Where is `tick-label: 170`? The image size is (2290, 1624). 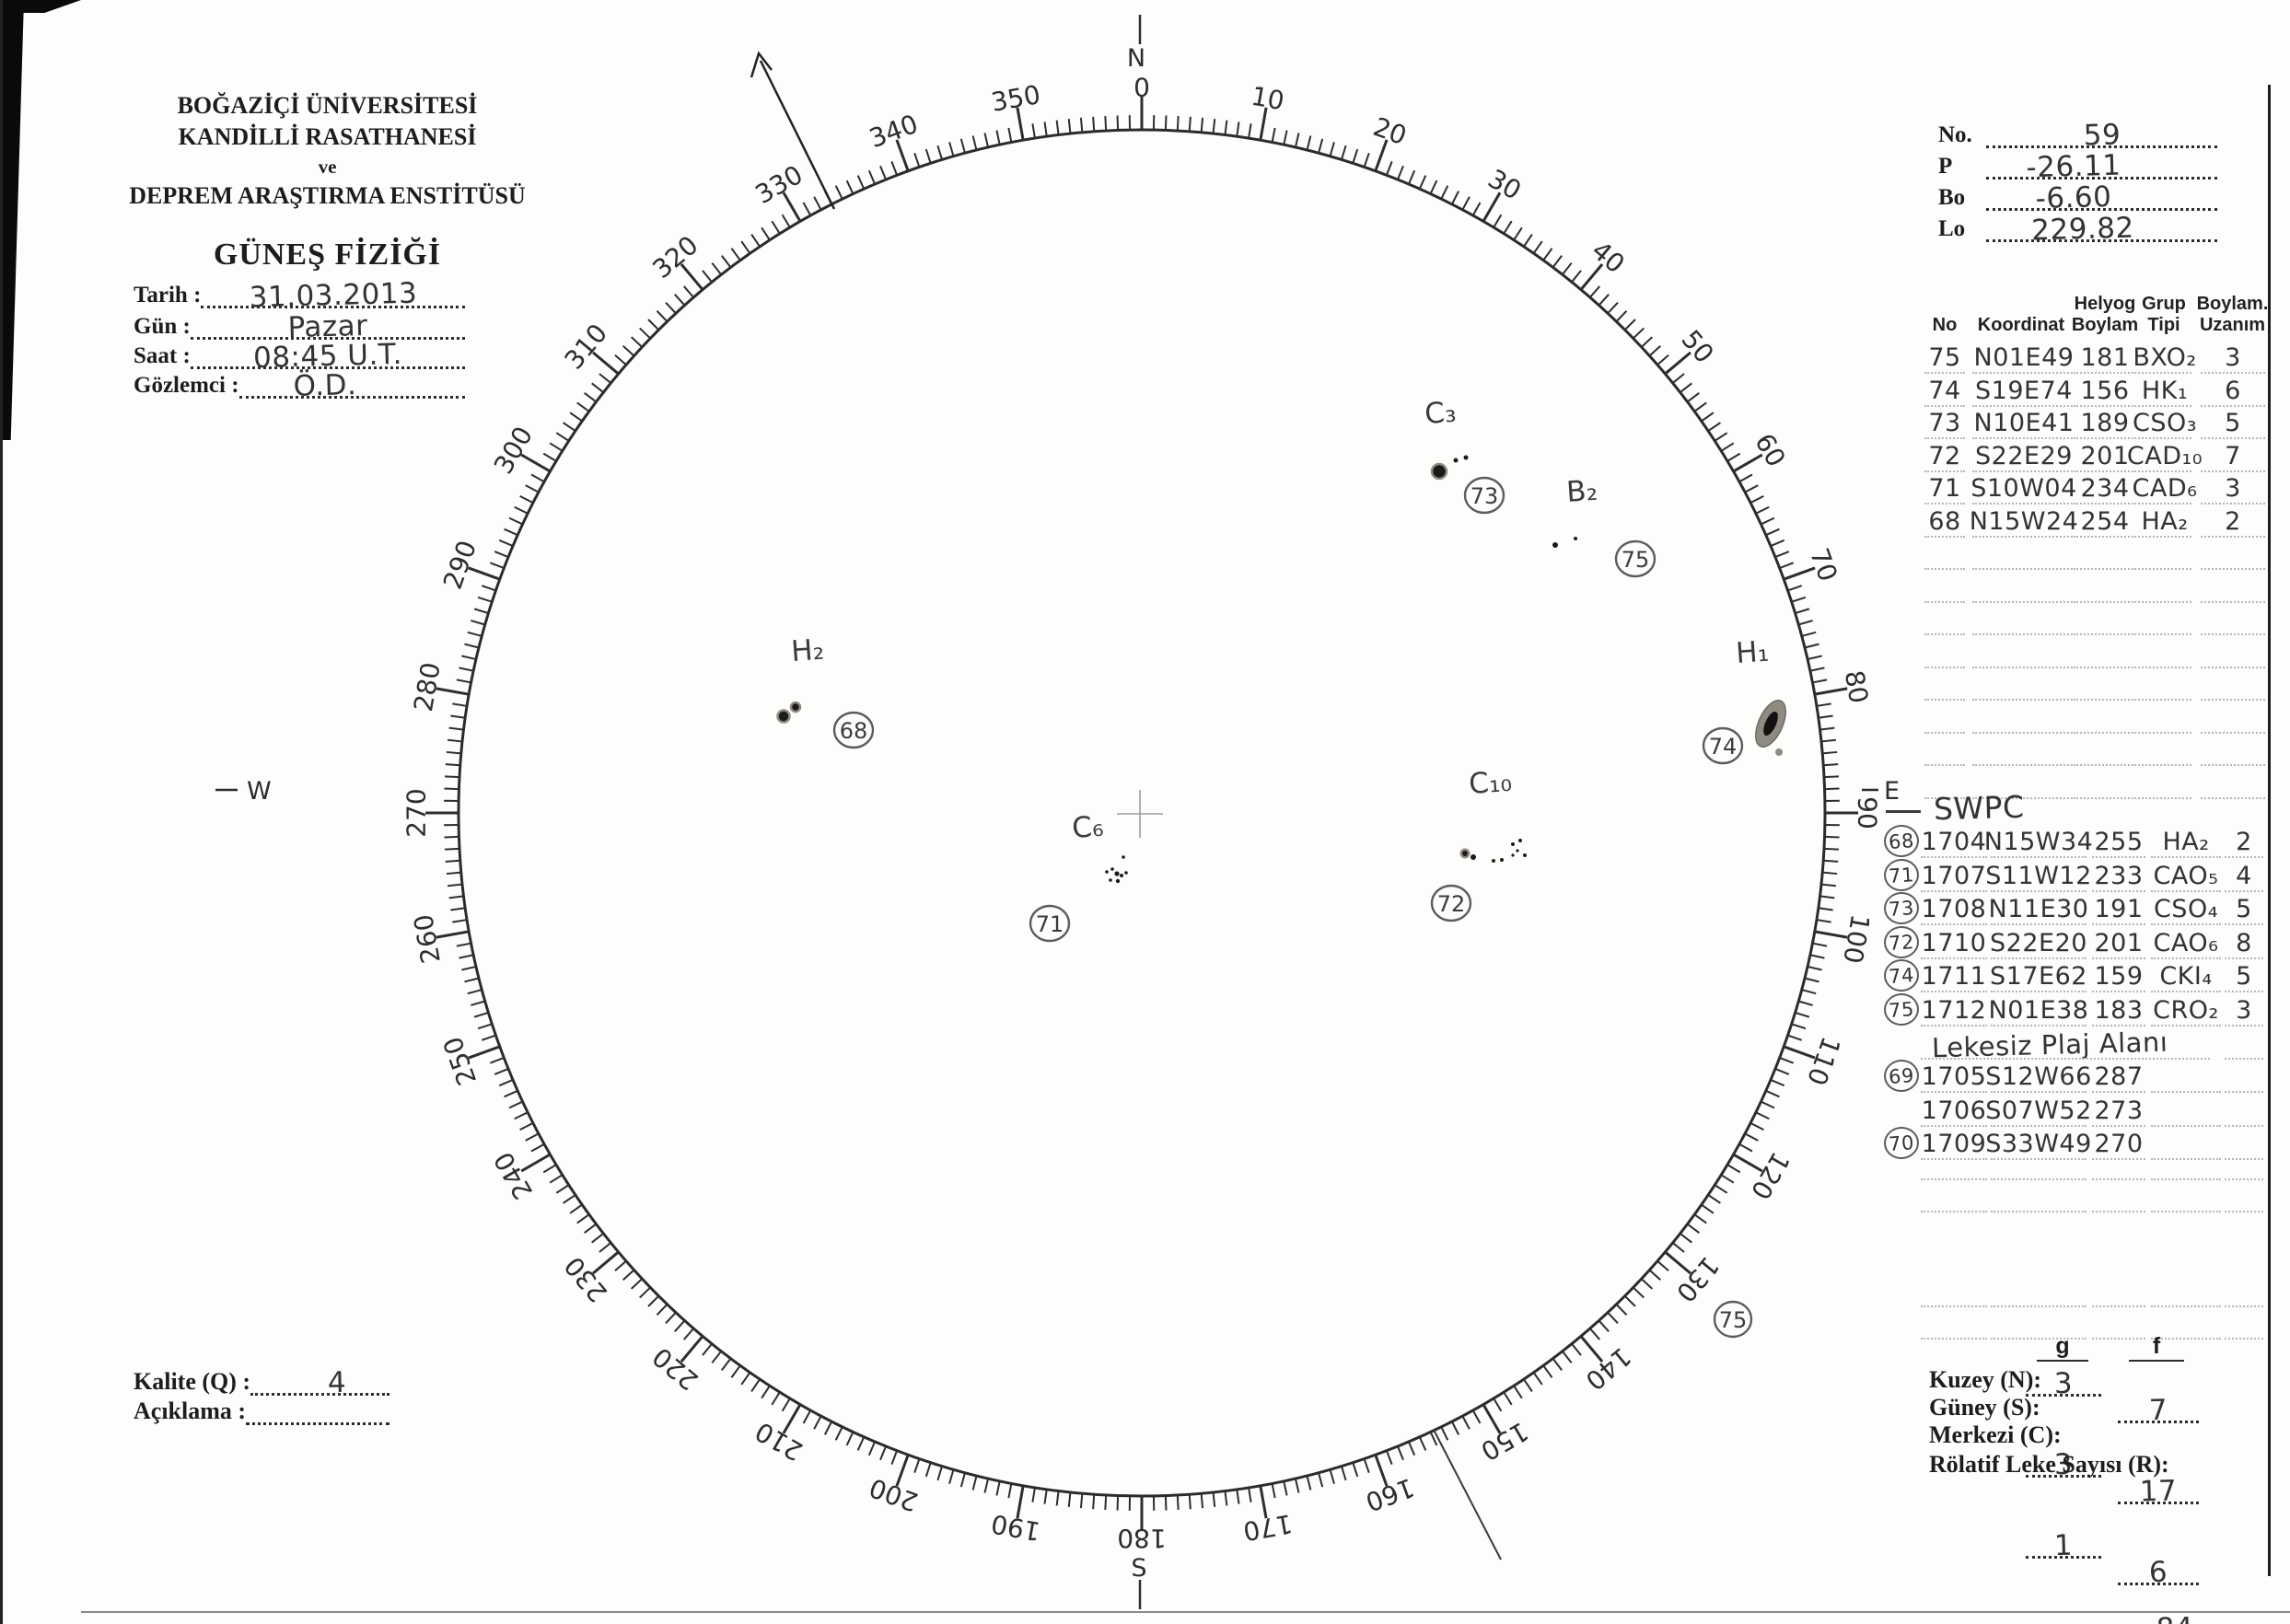 tick-label: 170 is located at coordinates (1268, 1527).